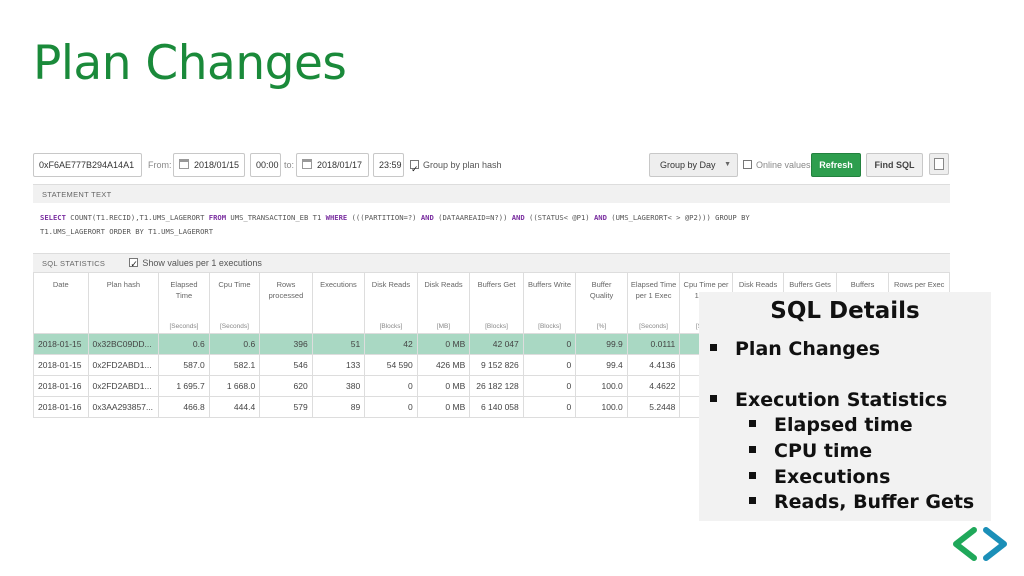 This screenshot has width=1024, height=576. I want to click on dropdown-icon: ▼, so click(727, 164).